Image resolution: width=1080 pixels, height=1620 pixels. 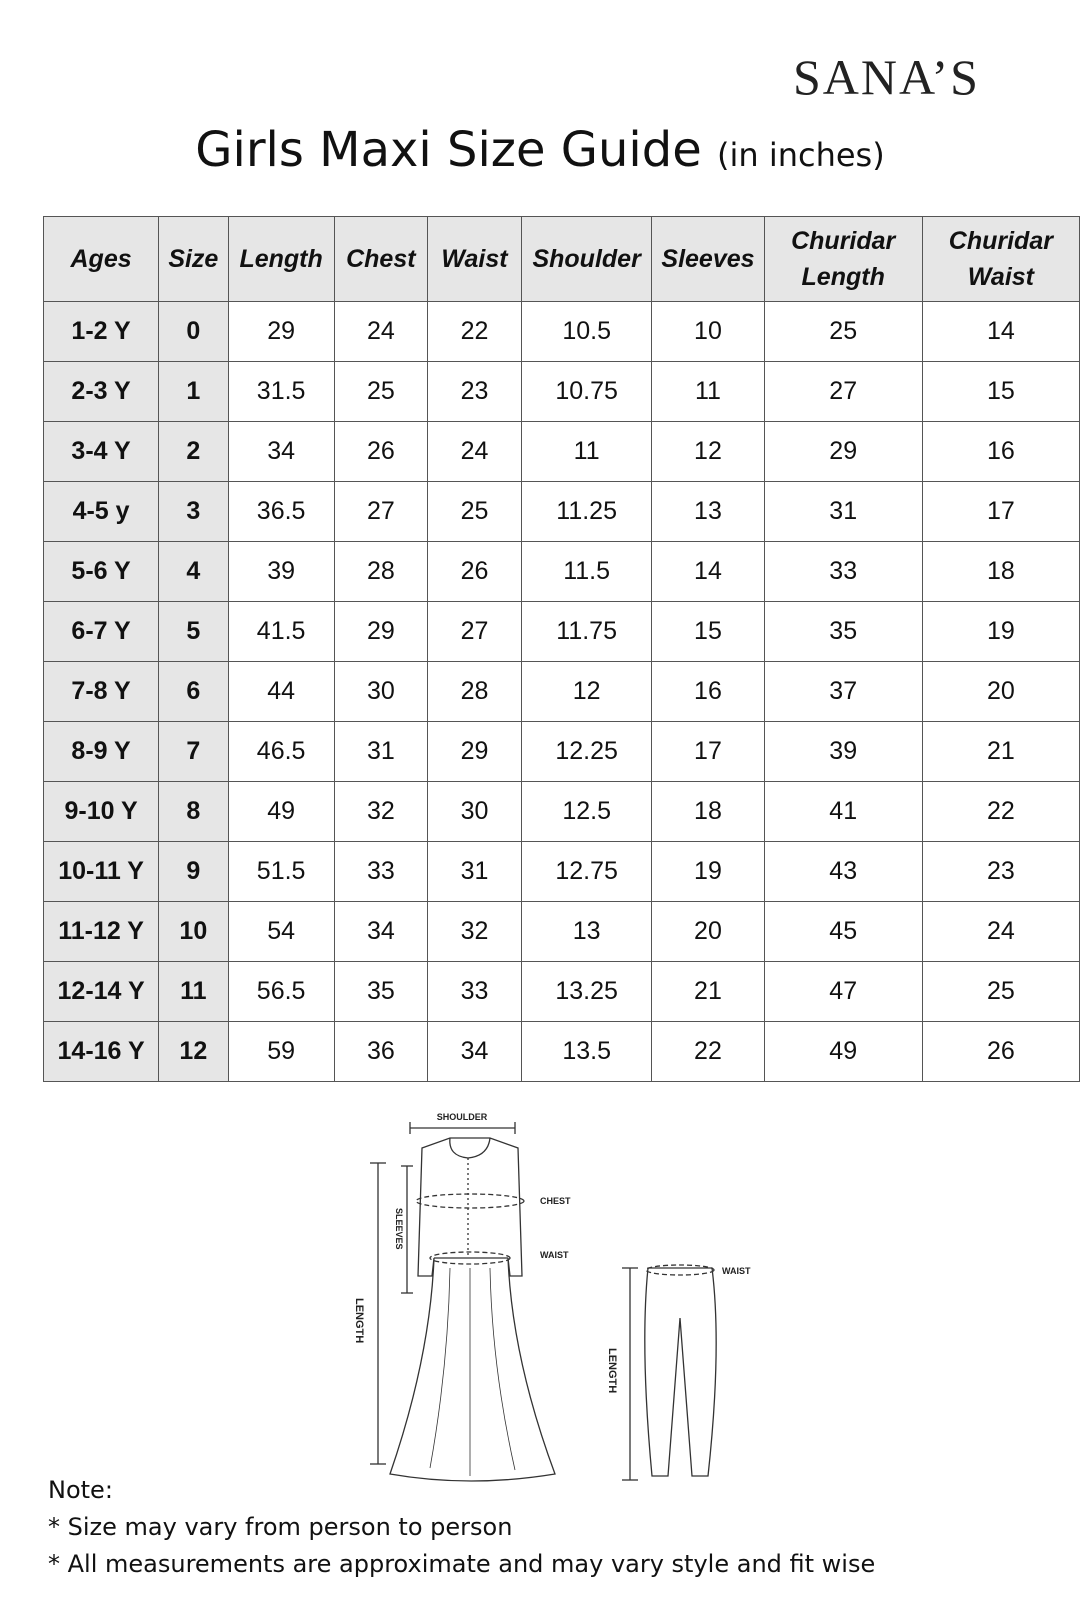 I want to click on row-key: 9-10 Y, so click(x=101, y=811).